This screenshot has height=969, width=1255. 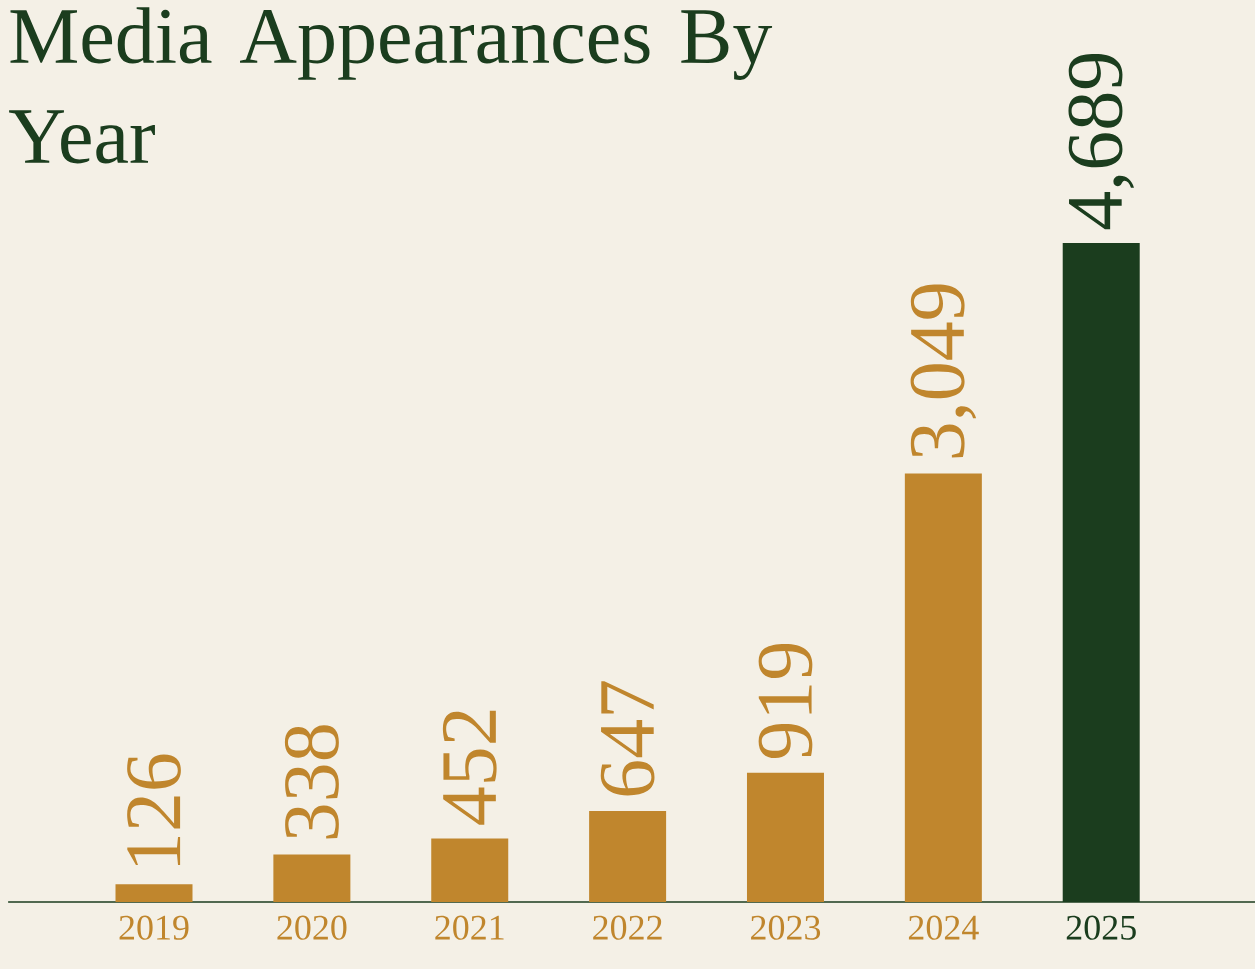 I want to click on x-tick-label: 2022, so click(x=627, y=927).